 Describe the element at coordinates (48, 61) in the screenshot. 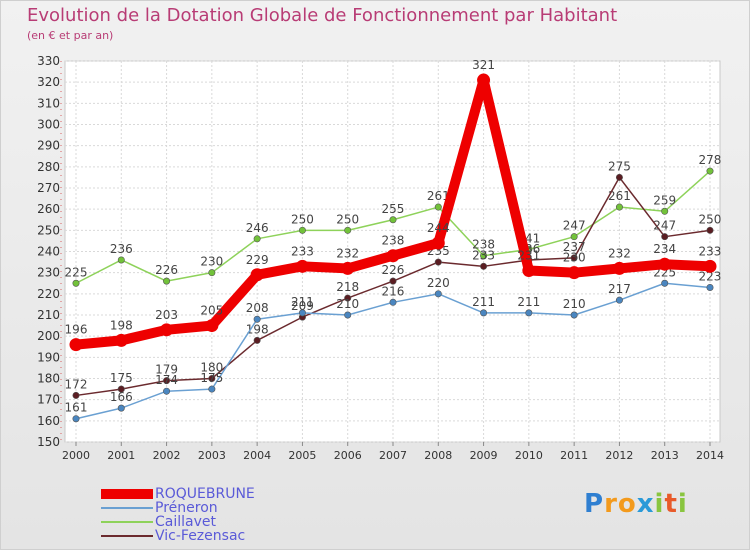

I see `y-tick-label: 330` at that location.